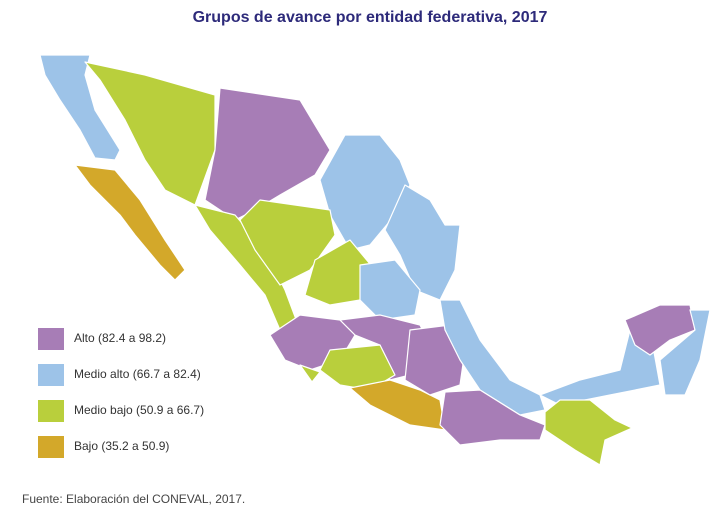  Describe the element at coordinates (133, 499) in the screenshot. I see `source: Fuente: Elaboración del CONEVAL, 2017.` at that location.